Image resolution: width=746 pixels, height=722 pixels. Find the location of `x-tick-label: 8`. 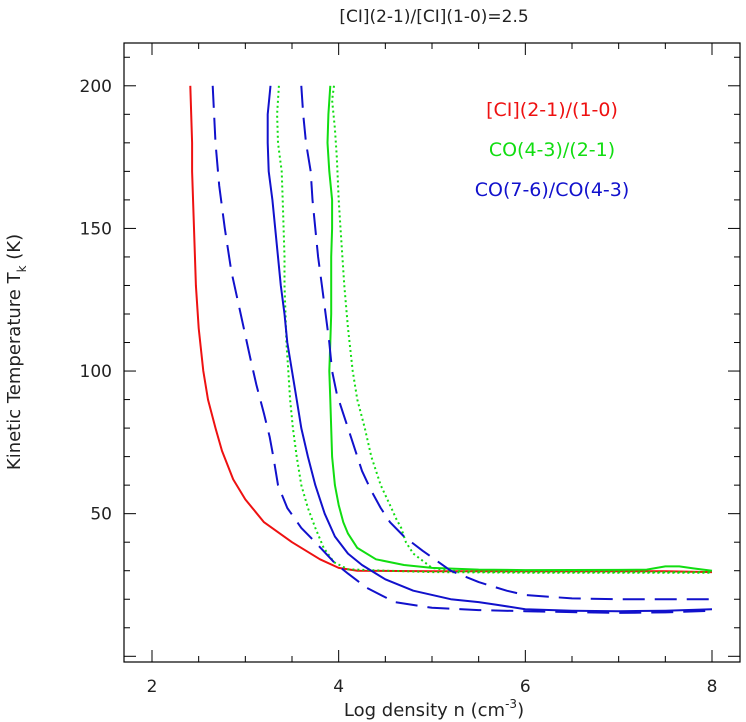

x-tick-label: 8 is located at coordinates (712, 687).